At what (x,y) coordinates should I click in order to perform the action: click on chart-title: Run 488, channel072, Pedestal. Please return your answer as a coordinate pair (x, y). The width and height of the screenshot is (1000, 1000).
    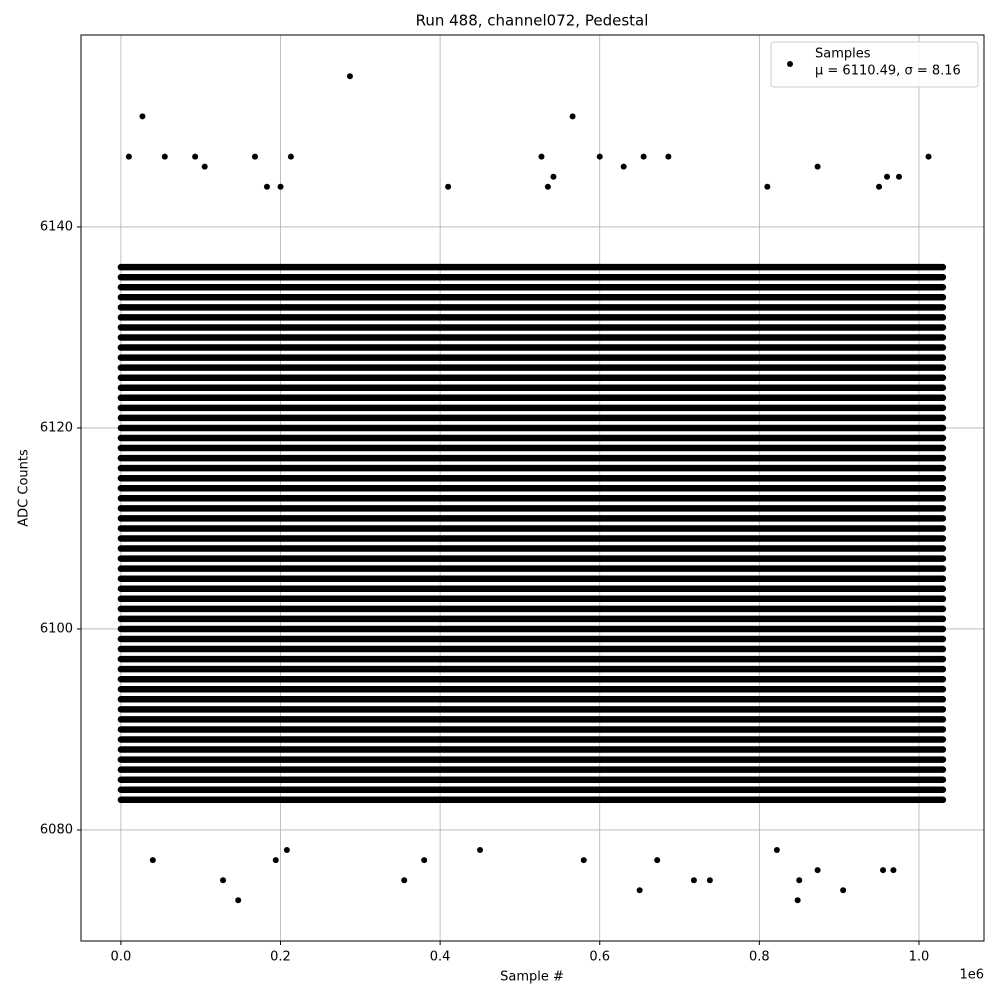
    Looking at the image, I should click on (532, 21).